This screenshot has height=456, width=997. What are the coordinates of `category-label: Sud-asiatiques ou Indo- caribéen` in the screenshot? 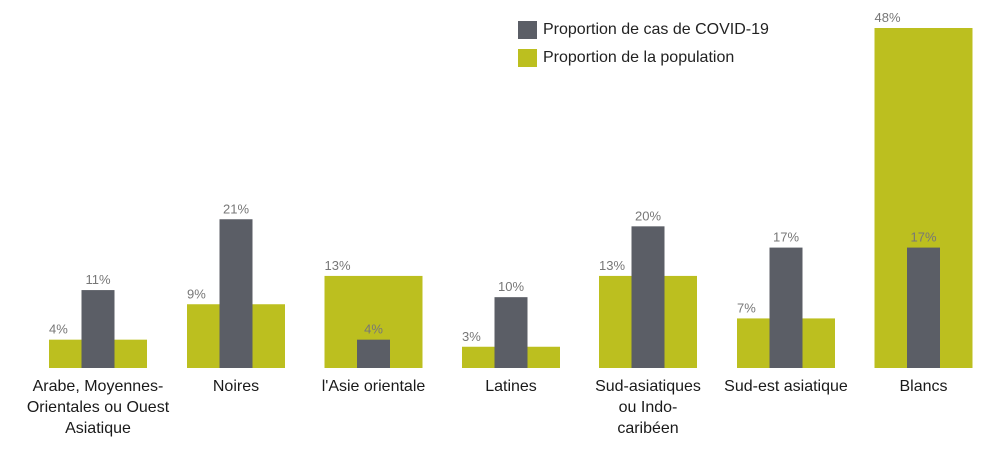 It's located at (648, 407).